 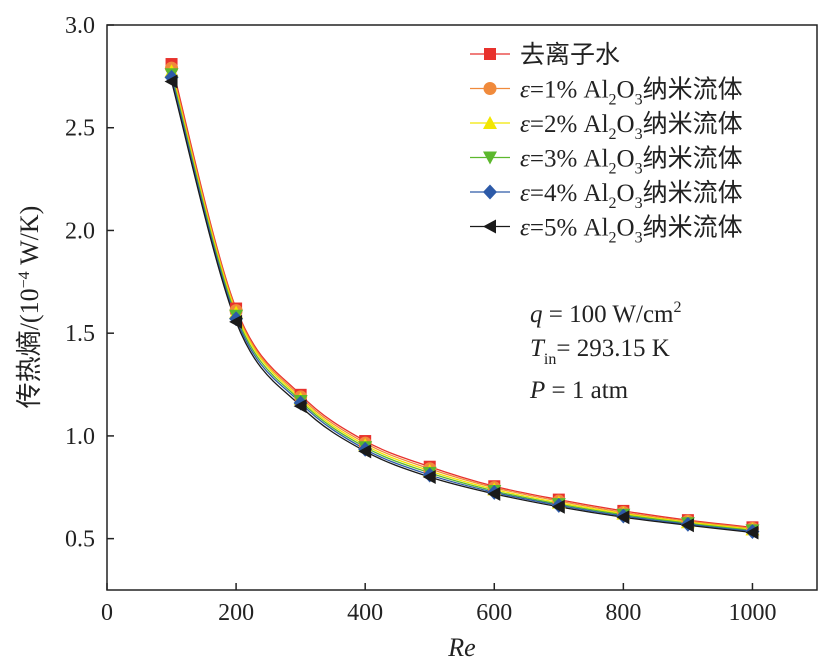 I want to click on y-axis-title: 传热熵/(10−4 W/K), so click(x=29, y=307).